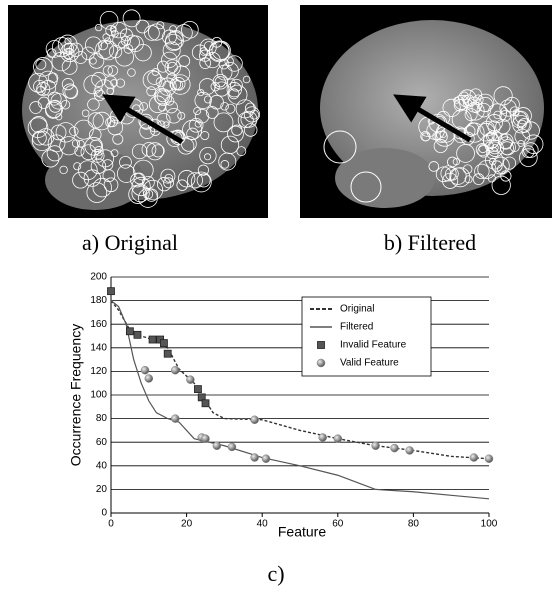  What do you see at coordinates (302, 532) in the screenshot?
I see `x-axis-label: Feature` at bounding box center [302, 532].